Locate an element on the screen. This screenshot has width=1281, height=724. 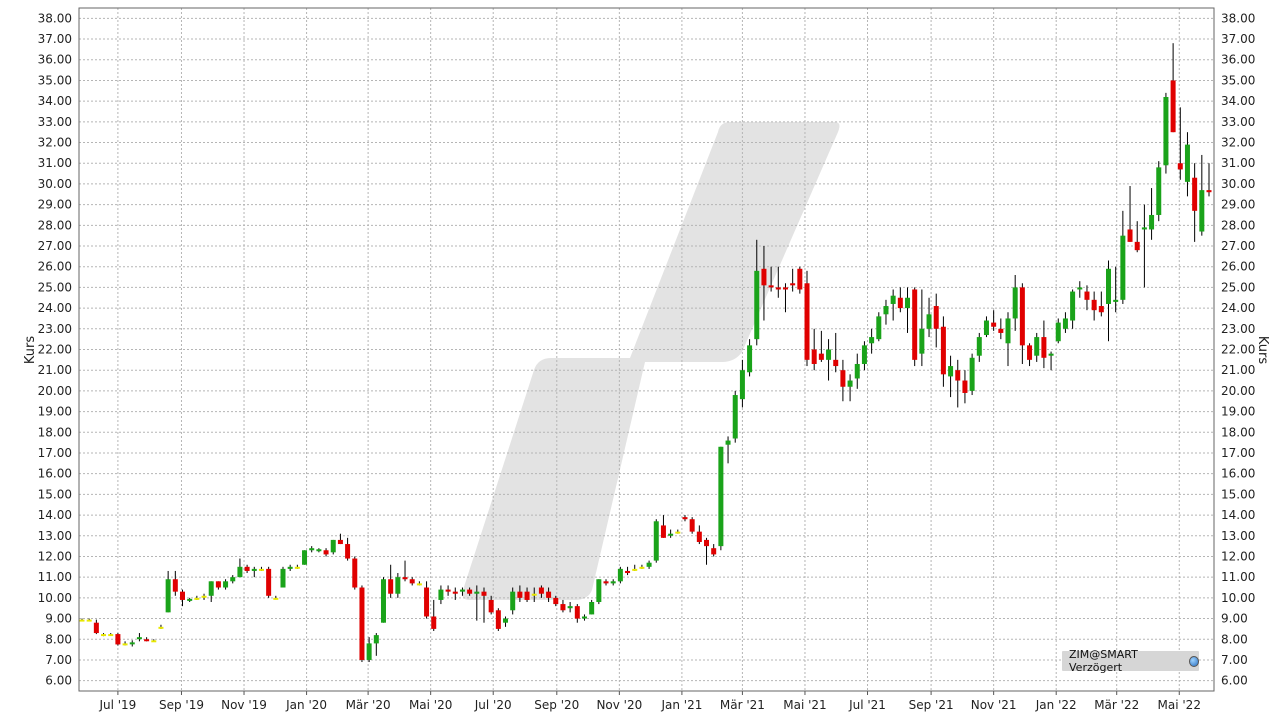
y-tick-label-left: 30.00 is located at coordinates (55, 184).